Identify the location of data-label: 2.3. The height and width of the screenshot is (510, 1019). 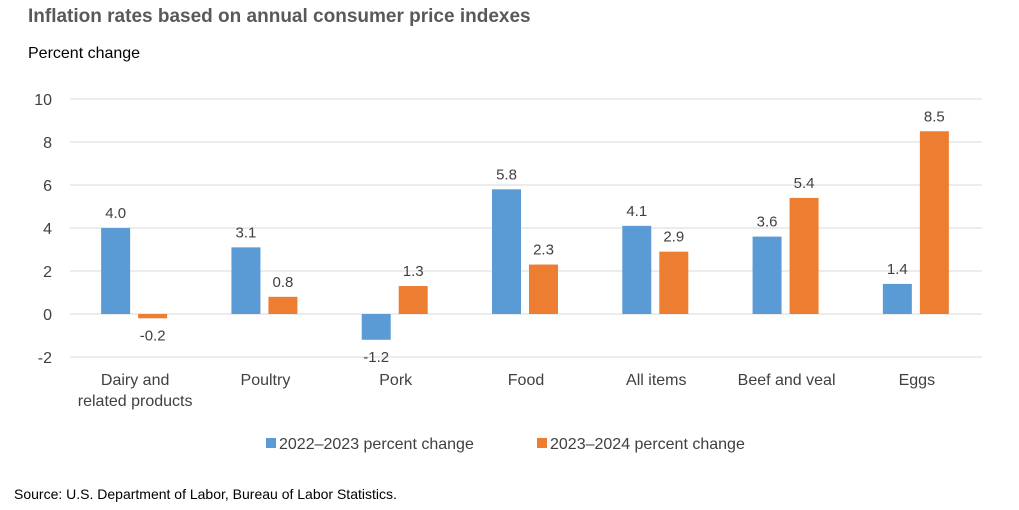
(543, 250).